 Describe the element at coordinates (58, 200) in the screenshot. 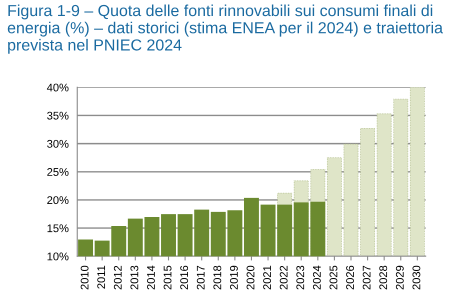

I see `y-tick-label: 20%` at that location.